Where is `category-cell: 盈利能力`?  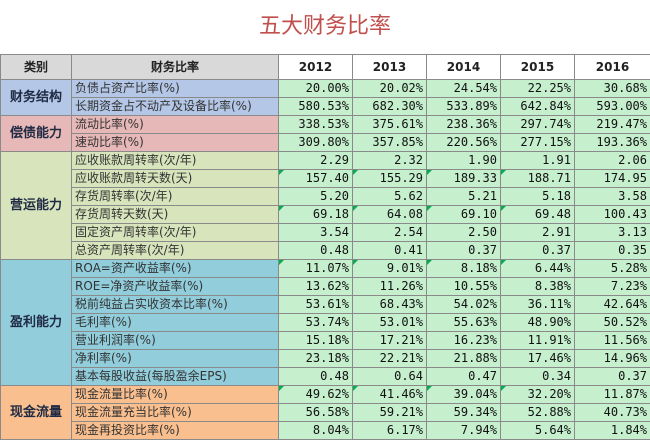
category-cell: 盈利能力 is located at coordinates (36, 323).